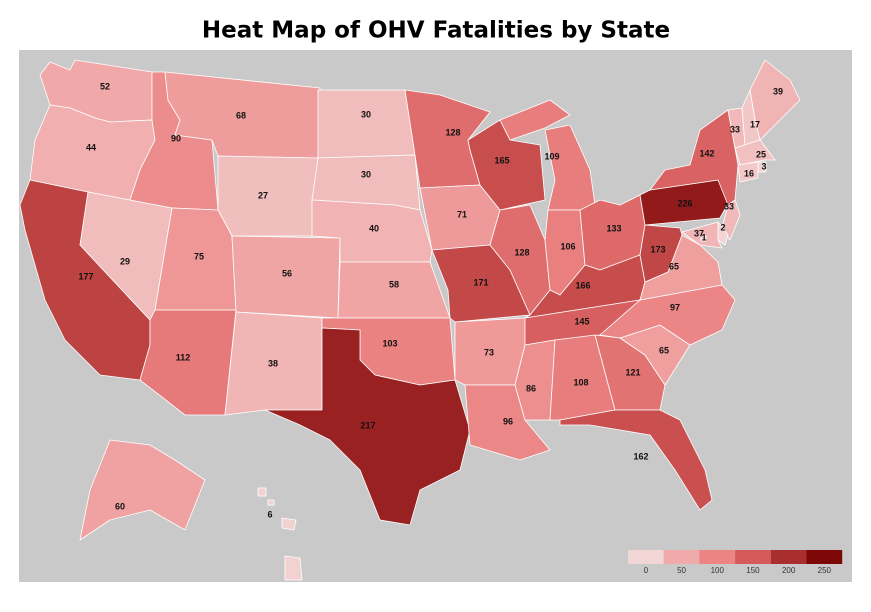 This screenshot has height=612, width=871. Describe the element at coordinates (763, 166) in the screenshot. I see `state-value: 3` at that location.